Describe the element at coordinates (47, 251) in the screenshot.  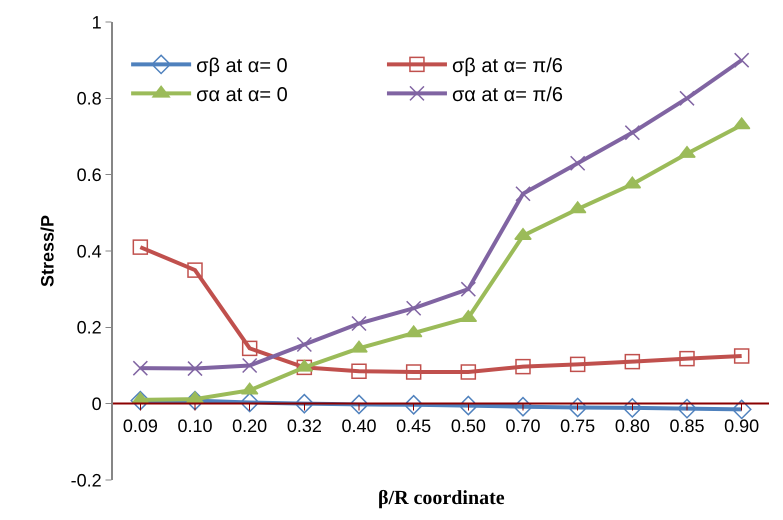
I see `y-axis-title: Stress/P` at that location.